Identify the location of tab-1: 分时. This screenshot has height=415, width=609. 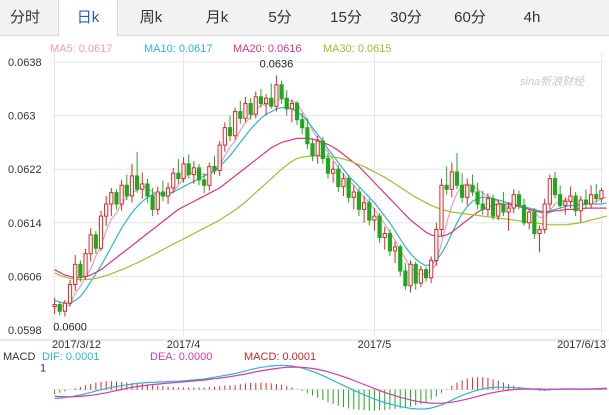
(24, 17).